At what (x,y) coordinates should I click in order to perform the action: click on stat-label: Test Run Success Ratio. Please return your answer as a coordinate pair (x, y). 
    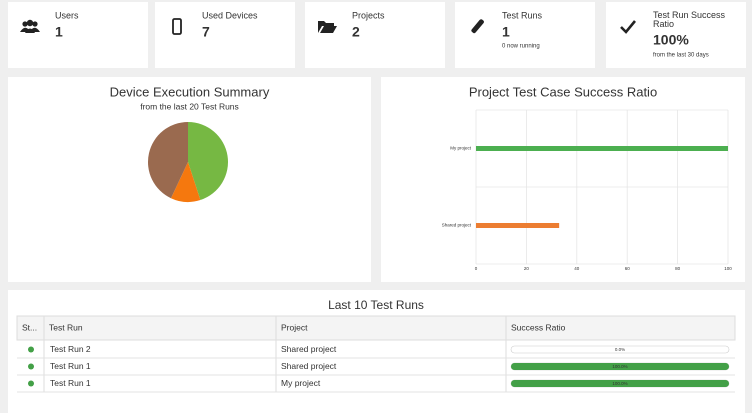
    Looking at the image, I should click on (689, 19).